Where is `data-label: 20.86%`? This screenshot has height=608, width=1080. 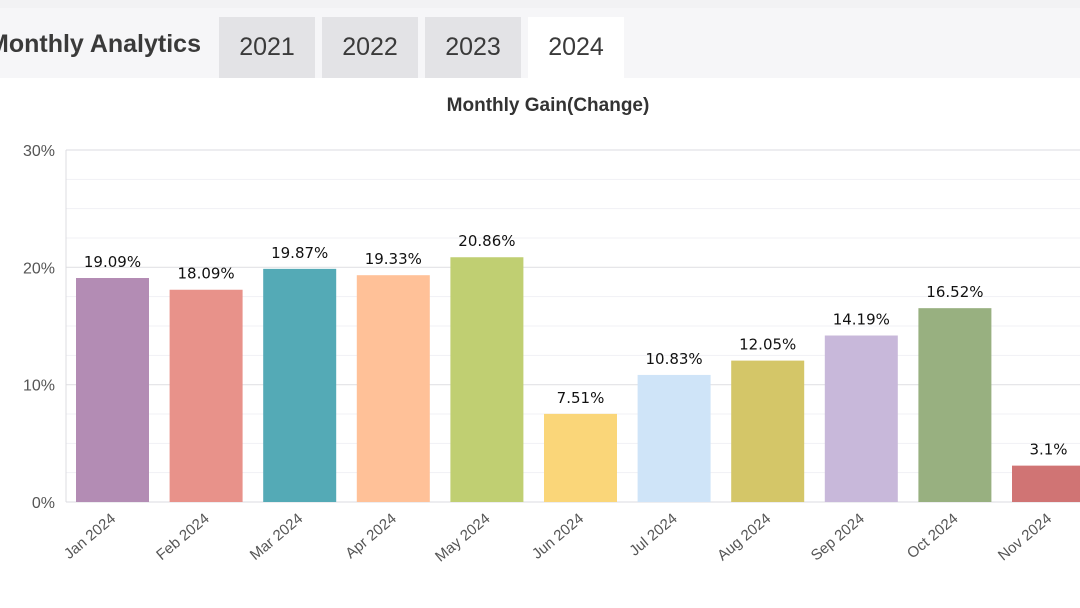 data-label: 20.86% is located at coordinates (486, 241).